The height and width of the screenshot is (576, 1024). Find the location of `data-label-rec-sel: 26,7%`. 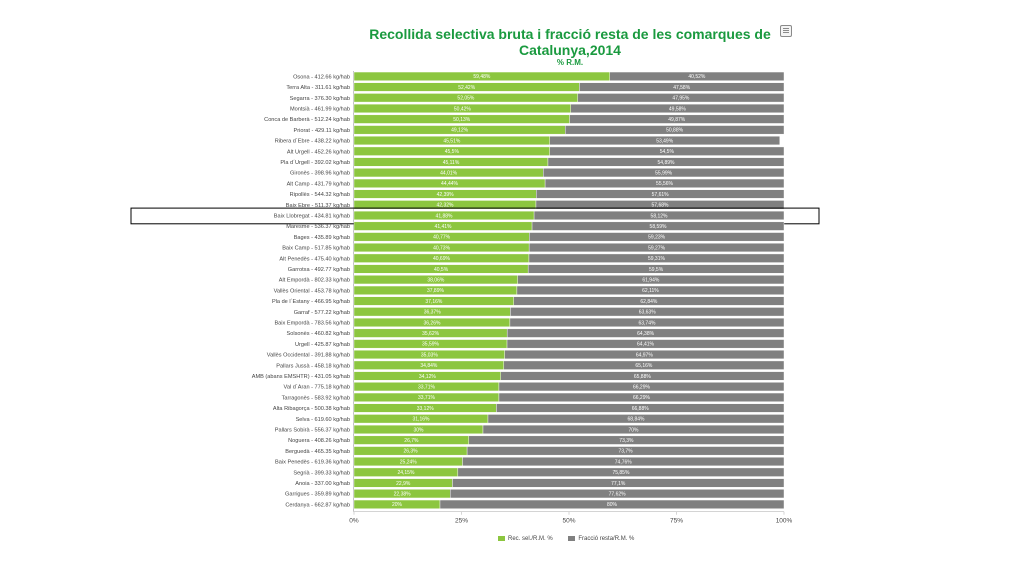

data-label-rec-sel: 26,7% is located at coordinates (411, 441).